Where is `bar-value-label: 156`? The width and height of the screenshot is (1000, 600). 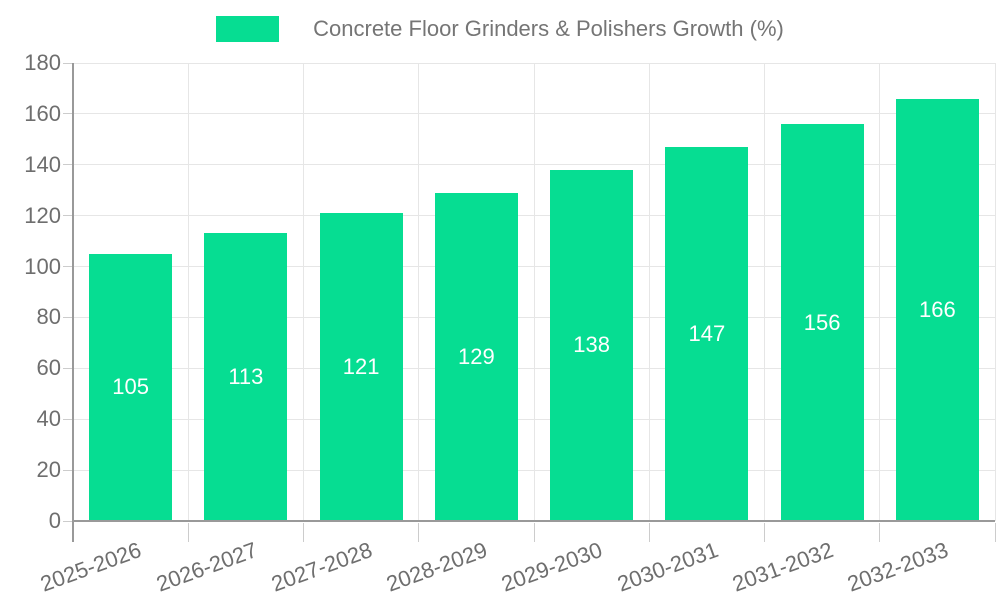
bar-value-label: 156 is located at coordinates (822, 322).